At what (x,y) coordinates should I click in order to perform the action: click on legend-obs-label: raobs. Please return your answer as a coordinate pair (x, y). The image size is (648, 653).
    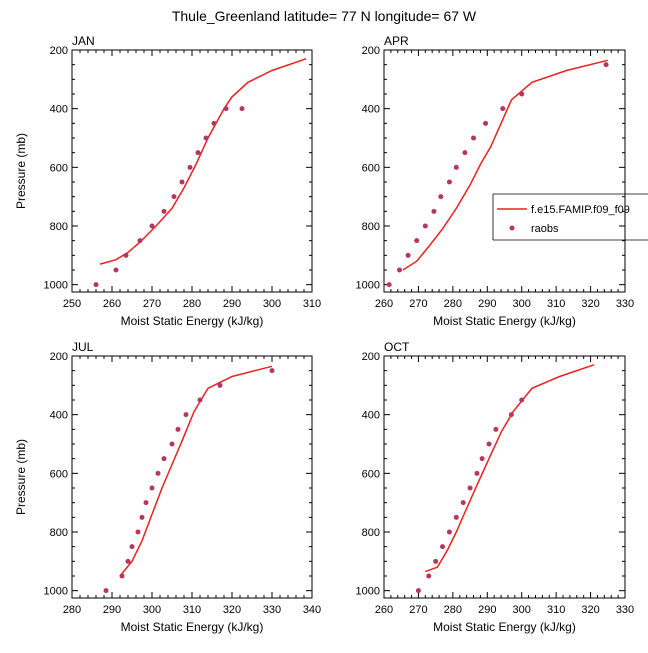
    Looking at the image, I should click on (545, 229).